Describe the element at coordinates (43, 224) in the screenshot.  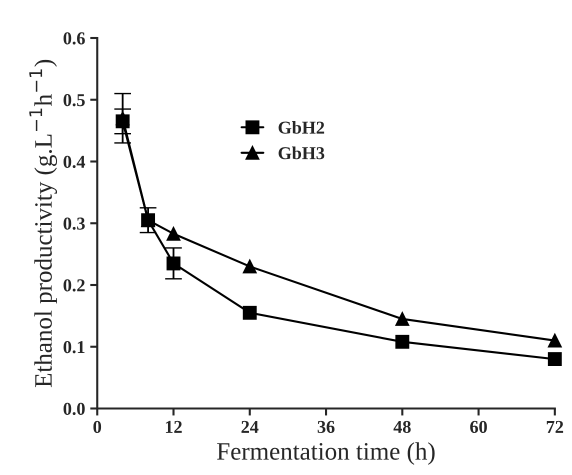
I see `y-axis-title: Ethanol productivity (g.L$^{−1}$h$^{−1}$)` at that location.